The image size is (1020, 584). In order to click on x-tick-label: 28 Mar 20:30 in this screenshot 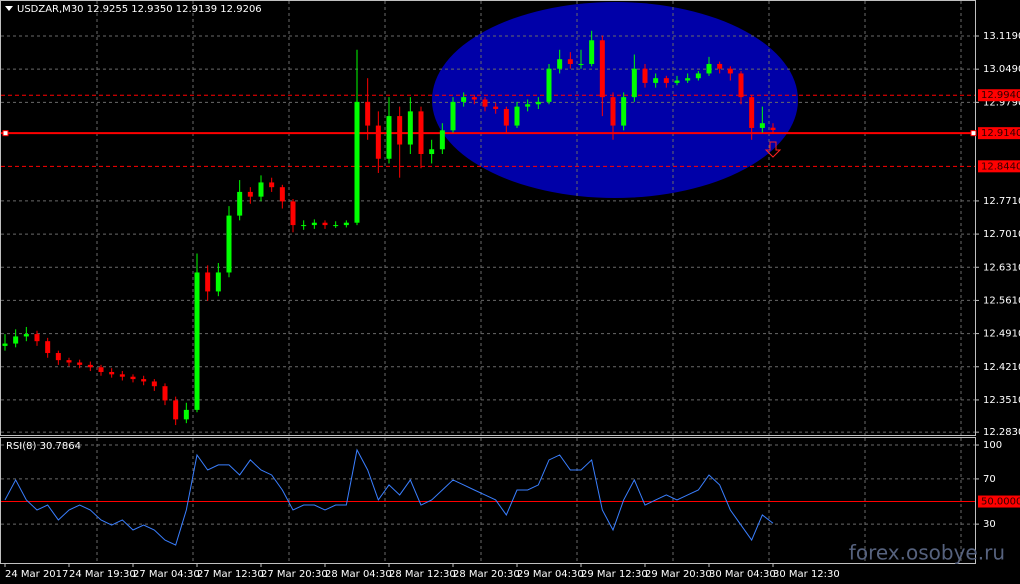, I will do `click(486, 574)`.